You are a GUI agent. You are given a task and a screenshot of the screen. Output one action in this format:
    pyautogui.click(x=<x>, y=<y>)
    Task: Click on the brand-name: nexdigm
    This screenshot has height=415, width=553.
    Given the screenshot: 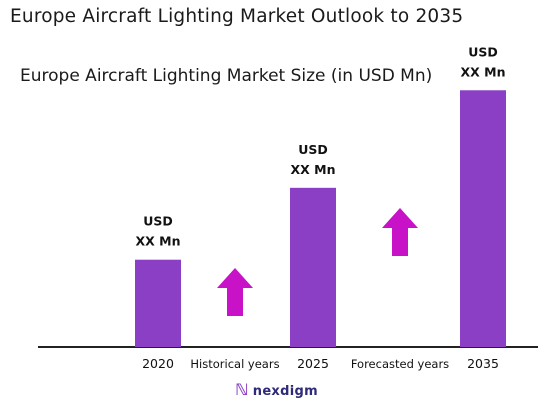 What is the action you would take?
    pyautogui.click(x=285, y=391)
    